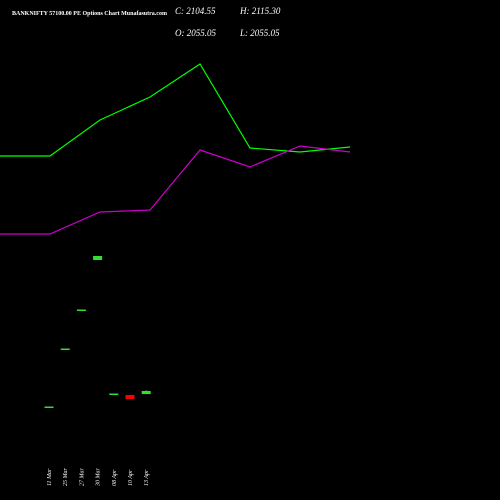 The height and width of the screenshot is (500, 500). I want to click on x-tick-label: 10 Apr, so click(131, 477).